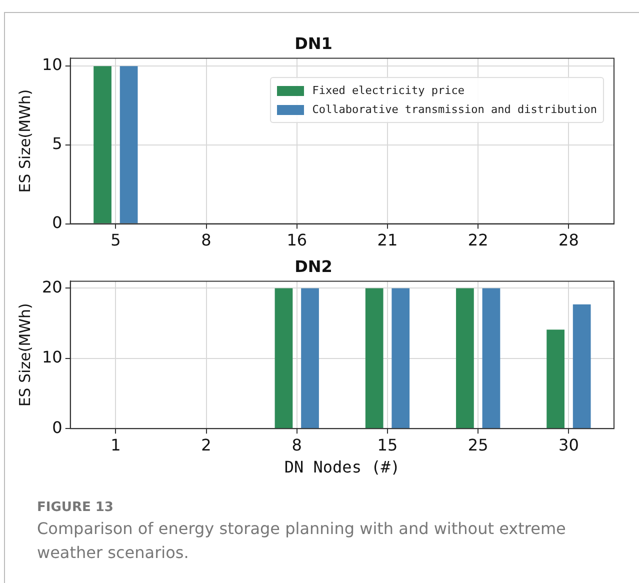 The width and height of the screenshot is (639, 583). Describe the element at coordinates (302, 541) in the screenshot. I see `text: Comparison of energy storage planning with and without extreme weather scenarios.` at that location.